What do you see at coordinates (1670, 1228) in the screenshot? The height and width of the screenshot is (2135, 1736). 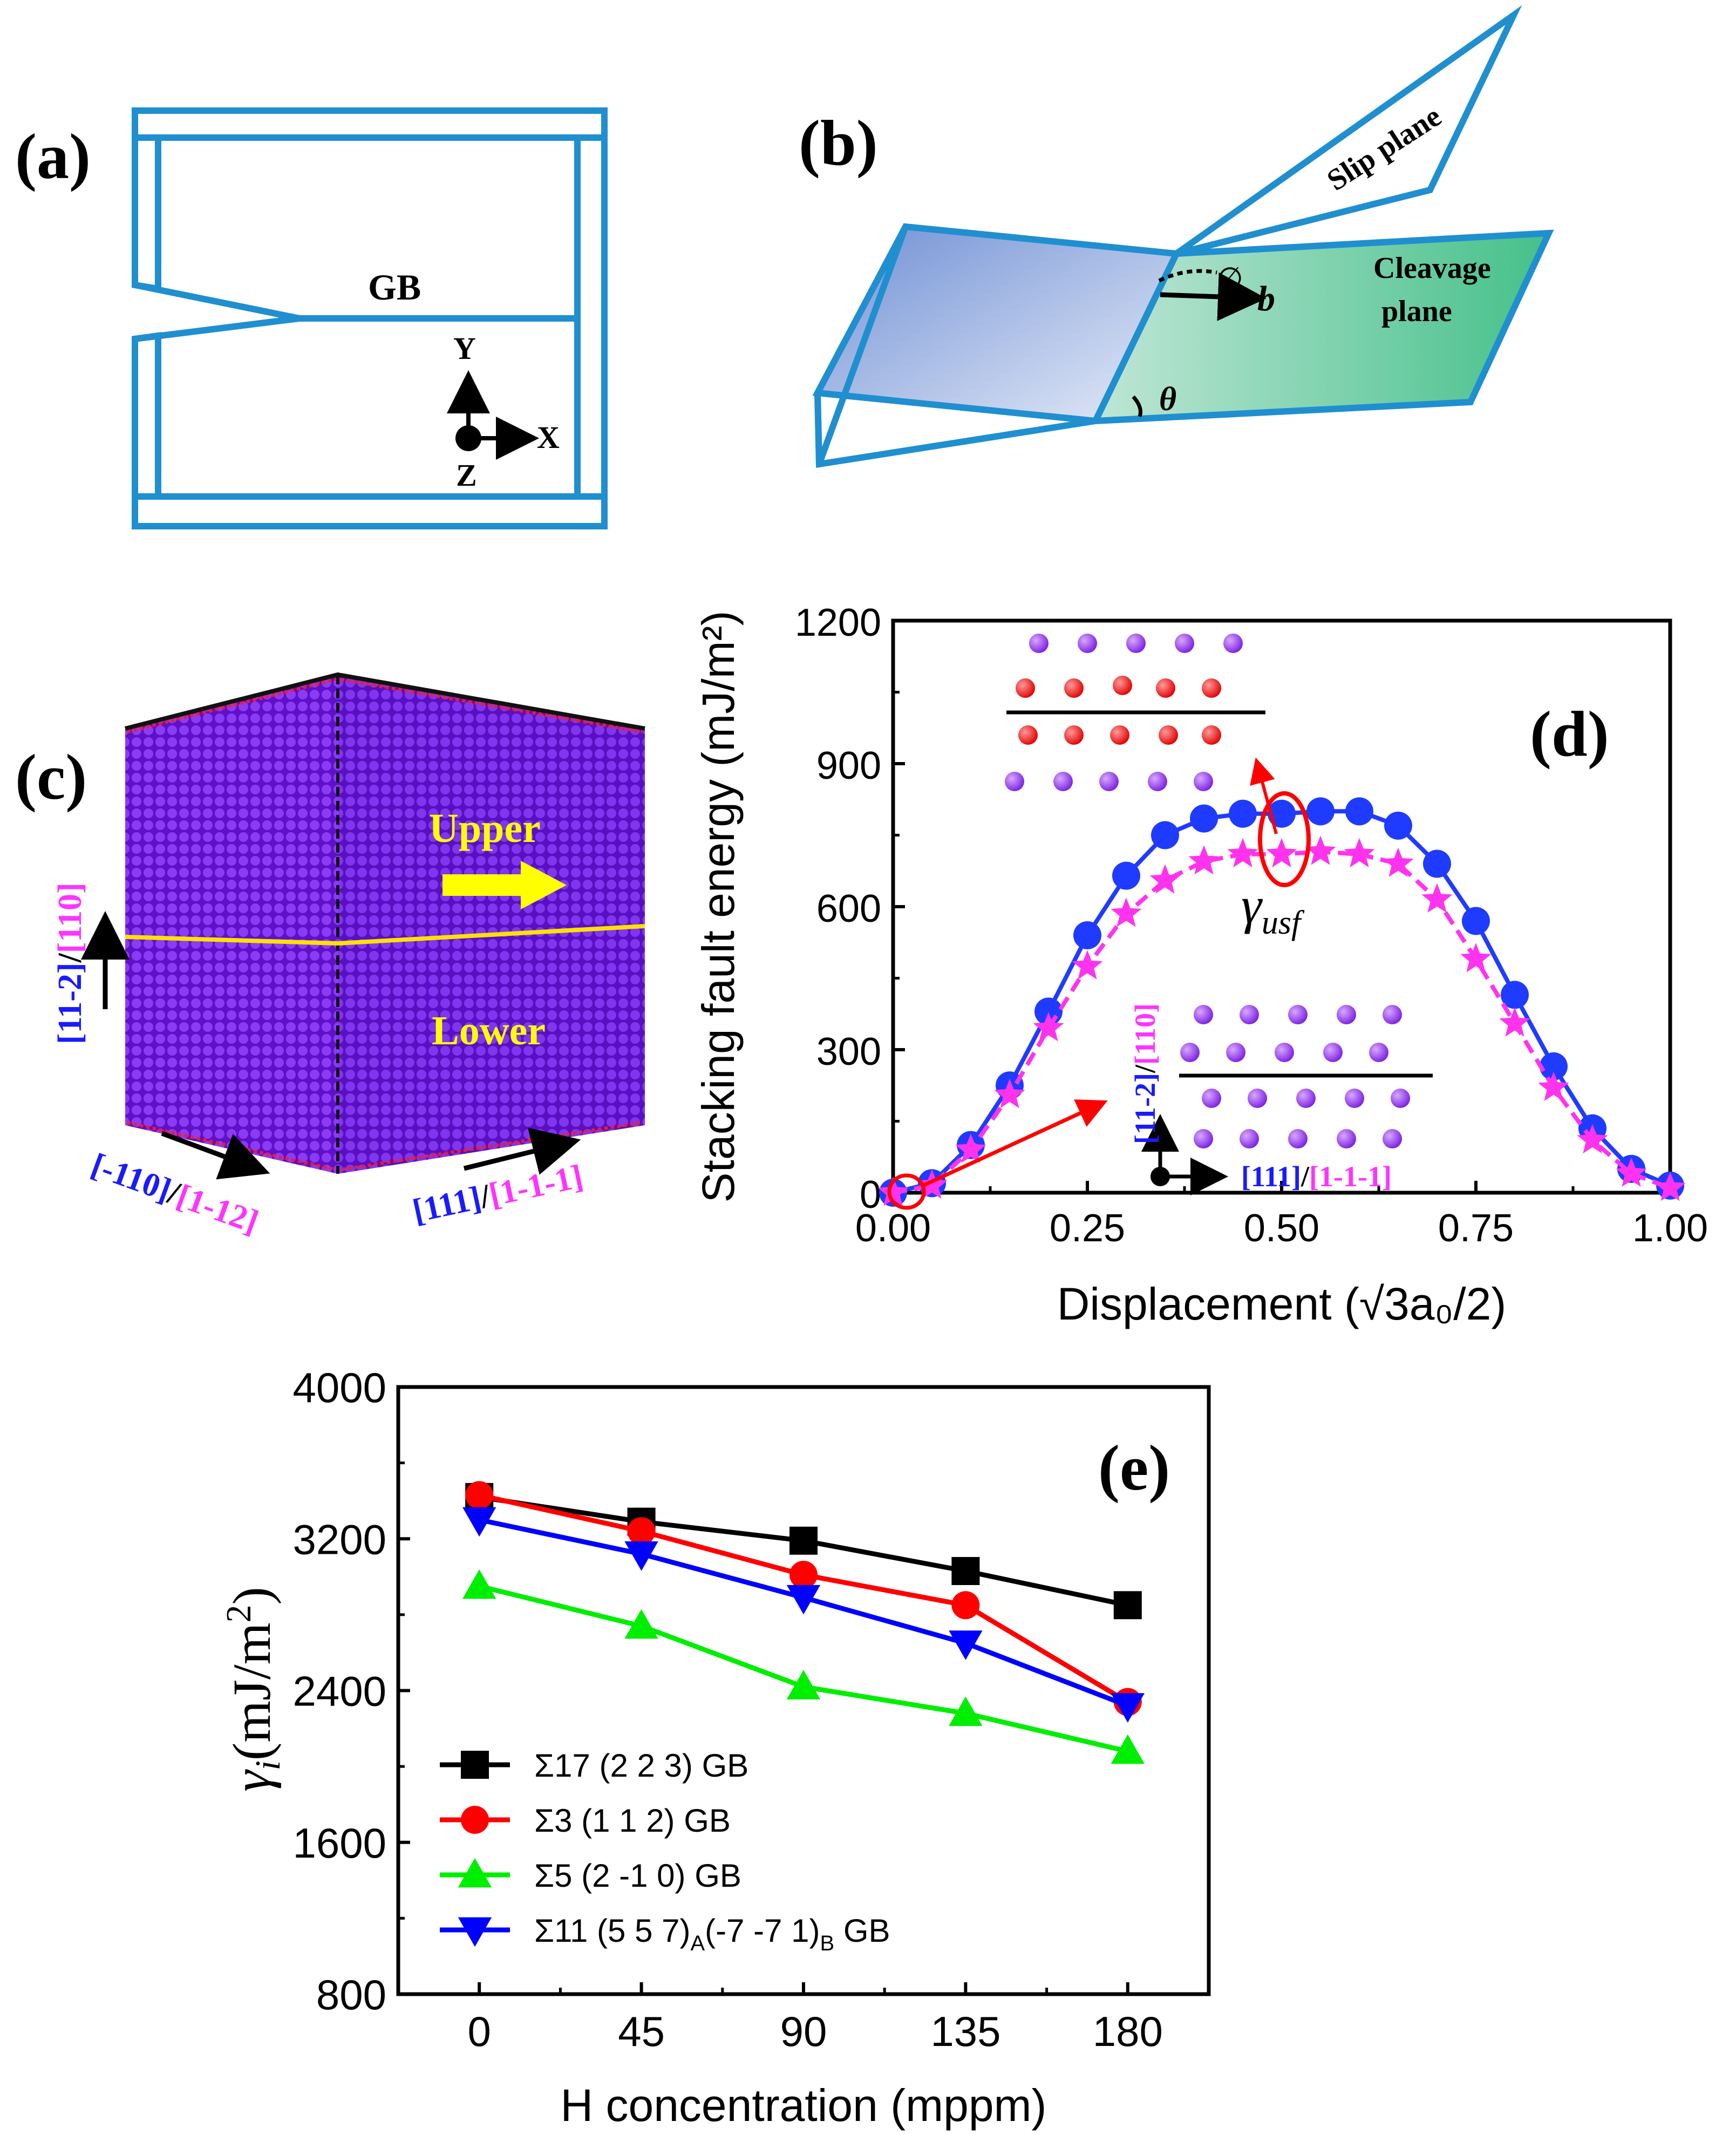 I see `chart-d-xtick-label: 1.00` at bounding box center [1670, 1228].